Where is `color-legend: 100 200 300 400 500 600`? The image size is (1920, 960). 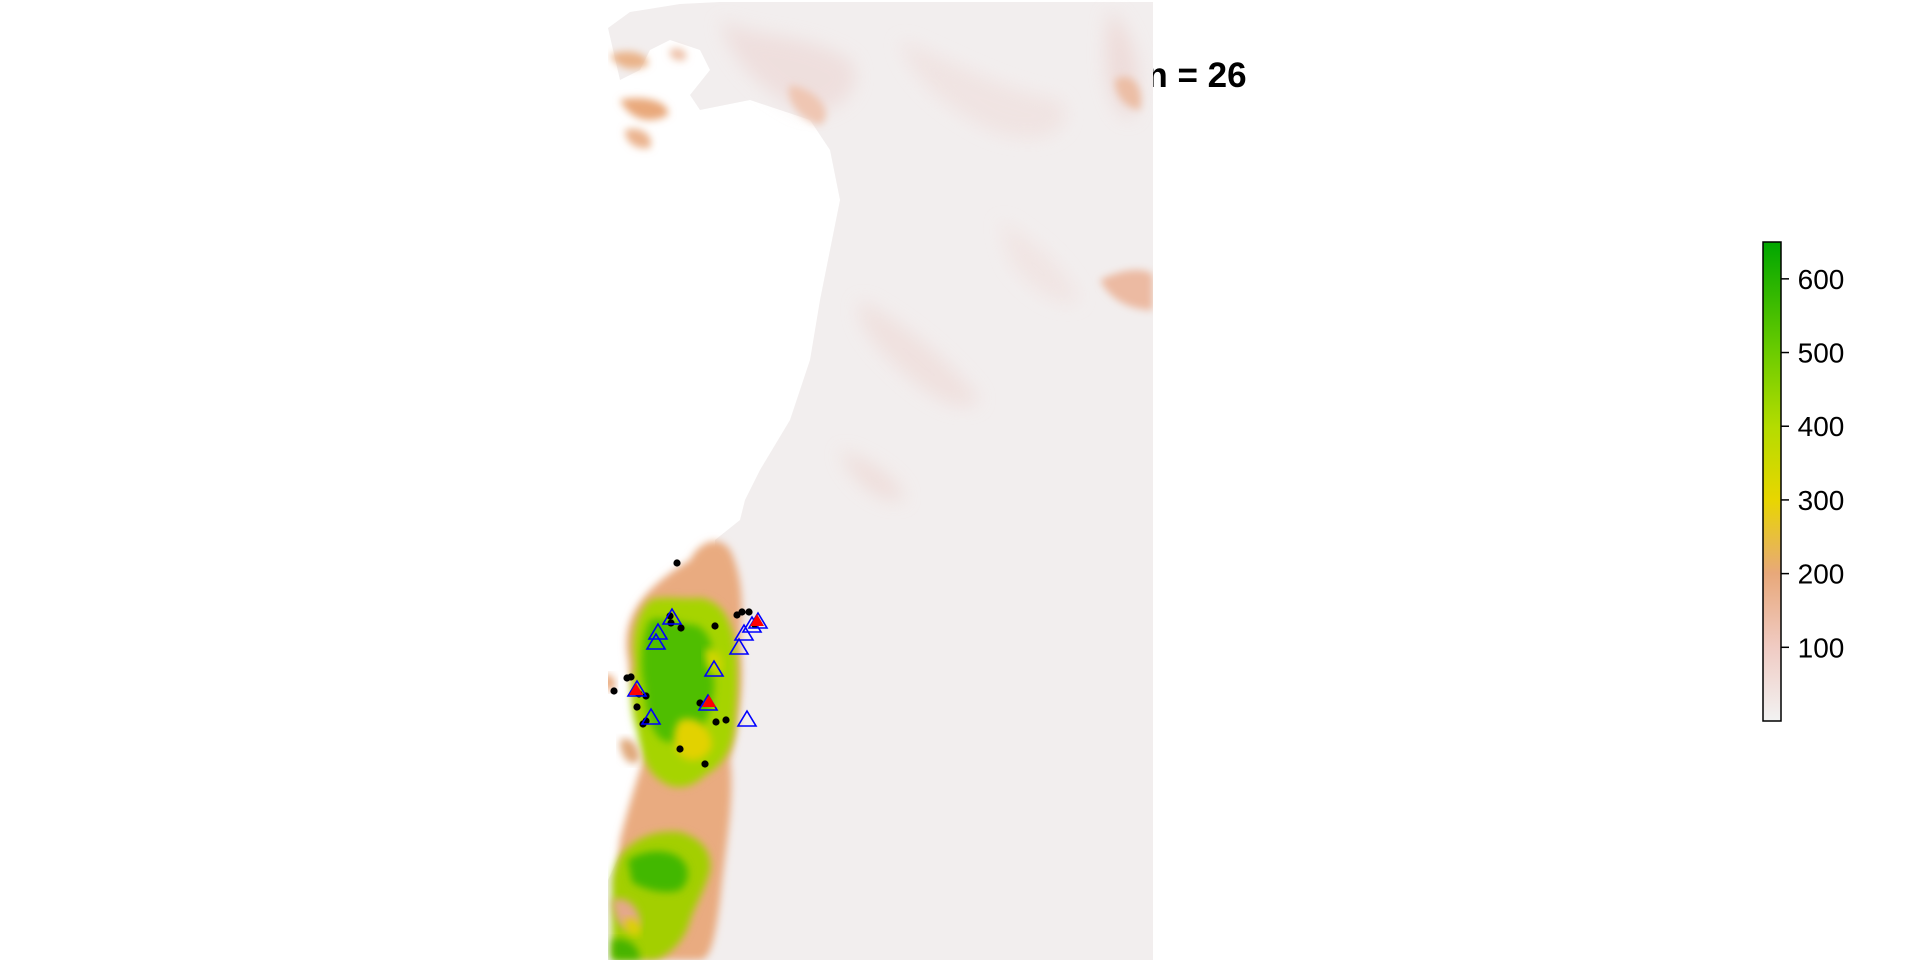
color-legend: 100 200 300 400 500 600 is located at coordinates (1803, 481).